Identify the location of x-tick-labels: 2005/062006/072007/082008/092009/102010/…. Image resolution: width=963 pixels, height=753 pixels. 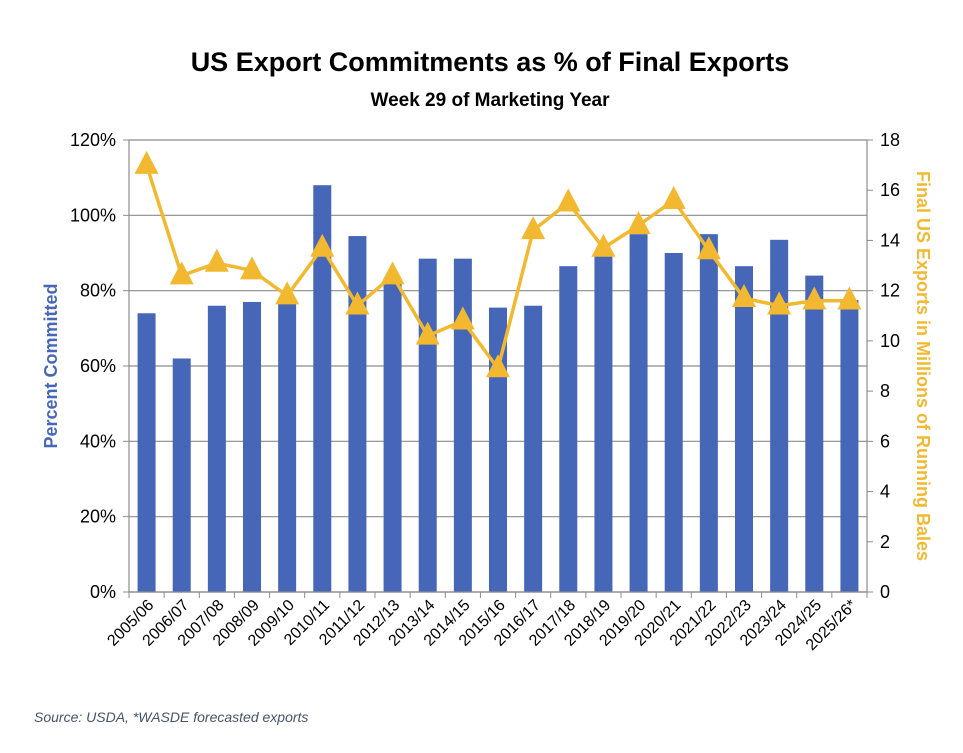
(482, 625).